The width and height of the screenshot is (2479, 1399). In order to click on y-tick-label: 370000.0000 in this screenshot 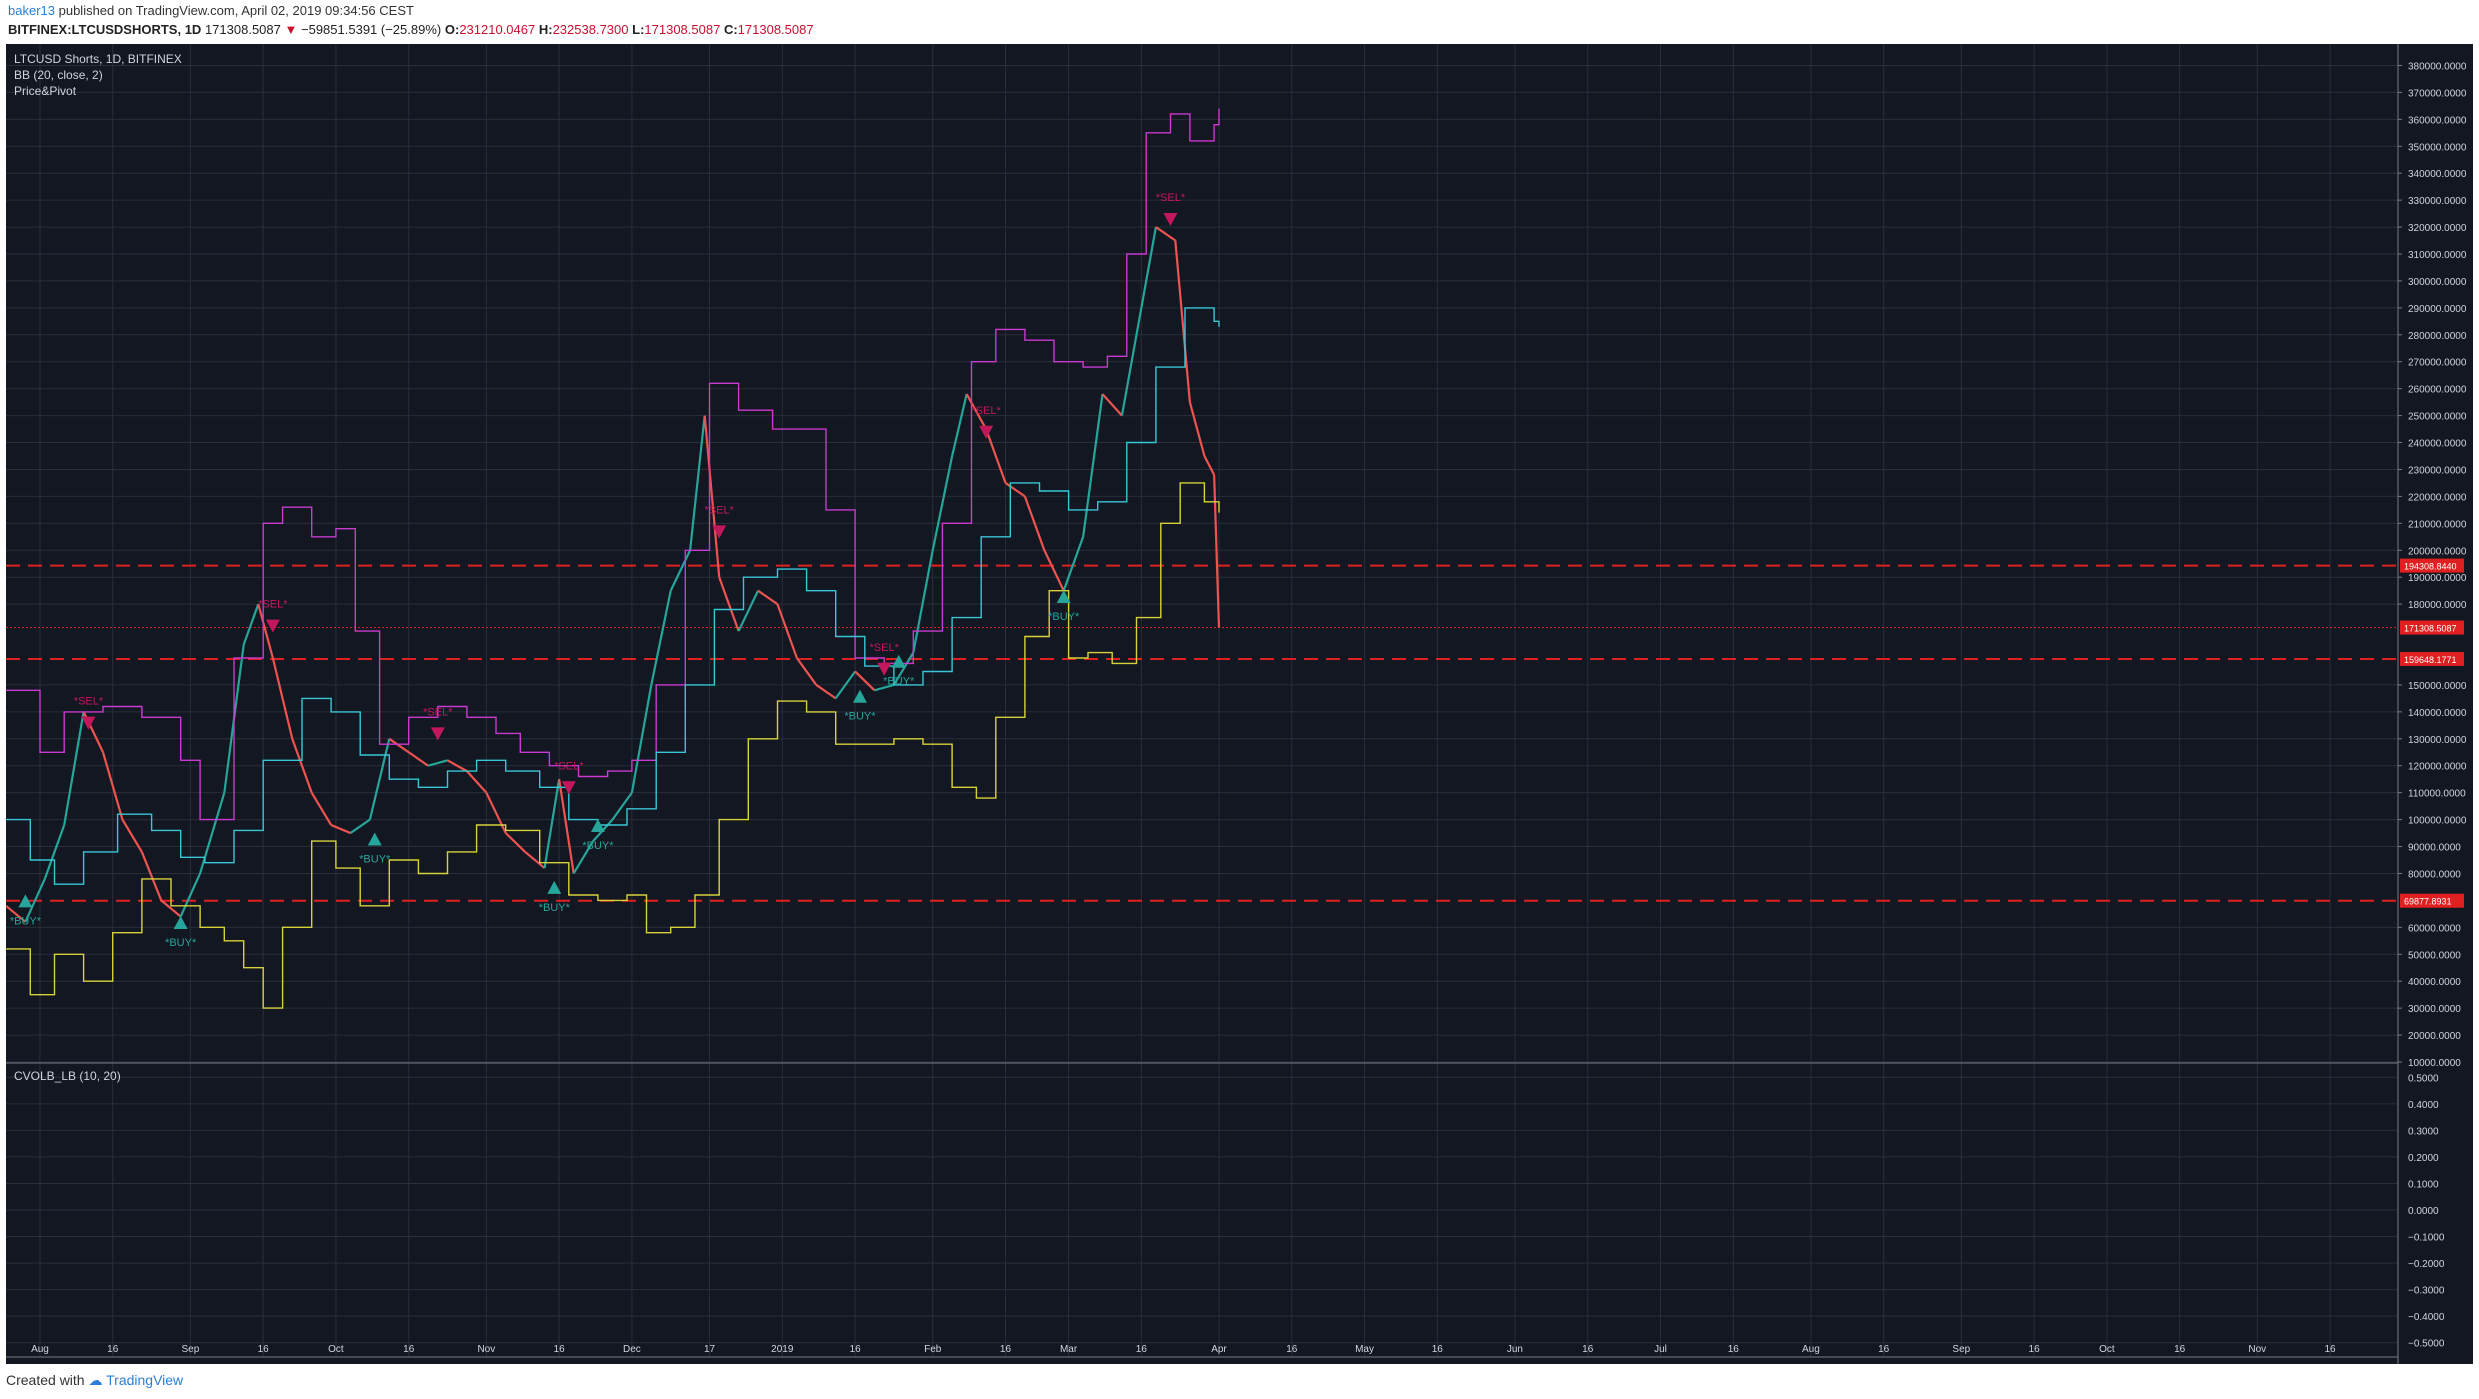, I will do `click(2437, 93)`.